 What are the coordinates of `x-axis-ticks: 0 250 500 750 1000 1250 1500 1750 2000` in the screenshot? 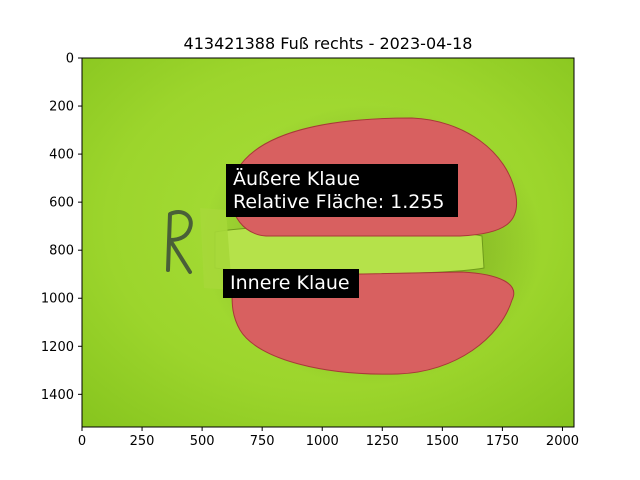 It's located at (328, 438).